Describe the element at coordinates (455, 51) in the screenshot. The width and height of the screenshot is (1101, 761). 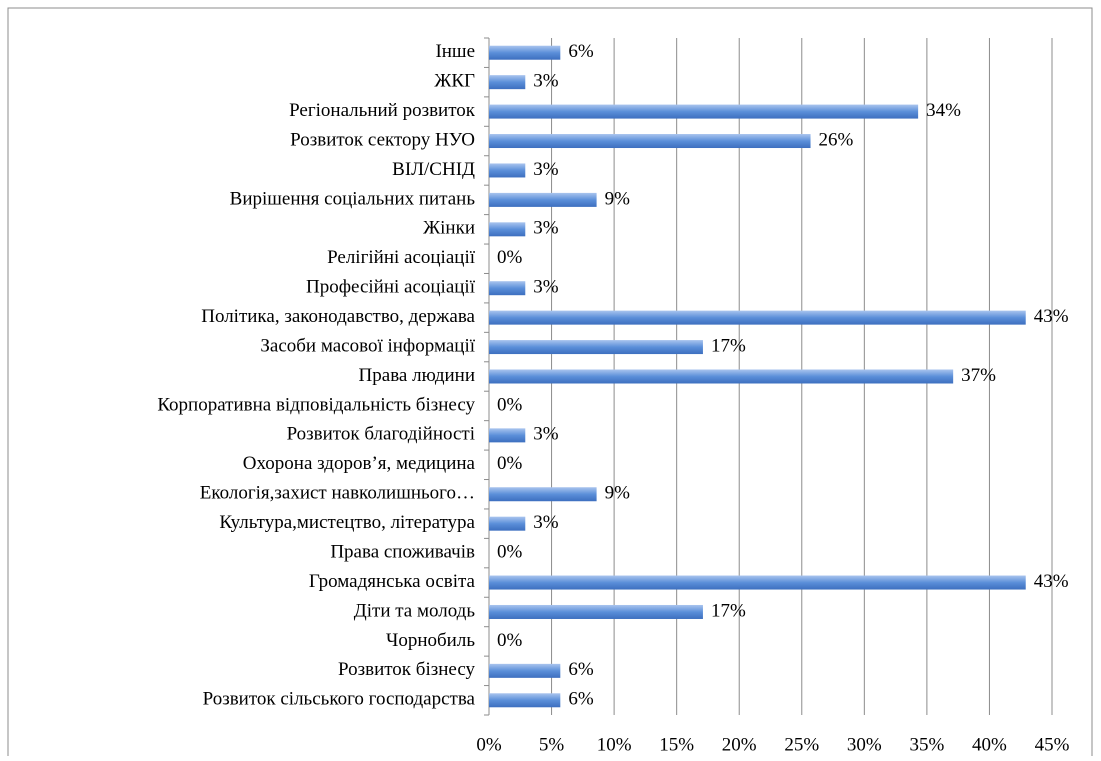
I see `y-tick-label: Інше` at that location.